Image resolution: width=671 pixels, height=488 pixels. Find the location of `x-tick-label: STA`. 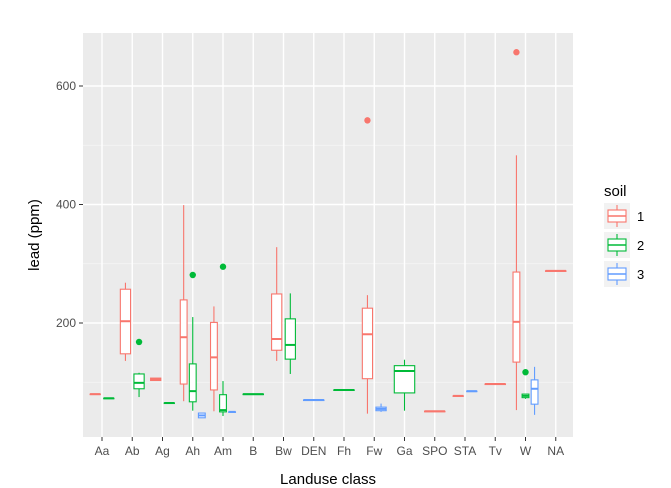

x-tick-label: STA is located at coordinates (465, 451).